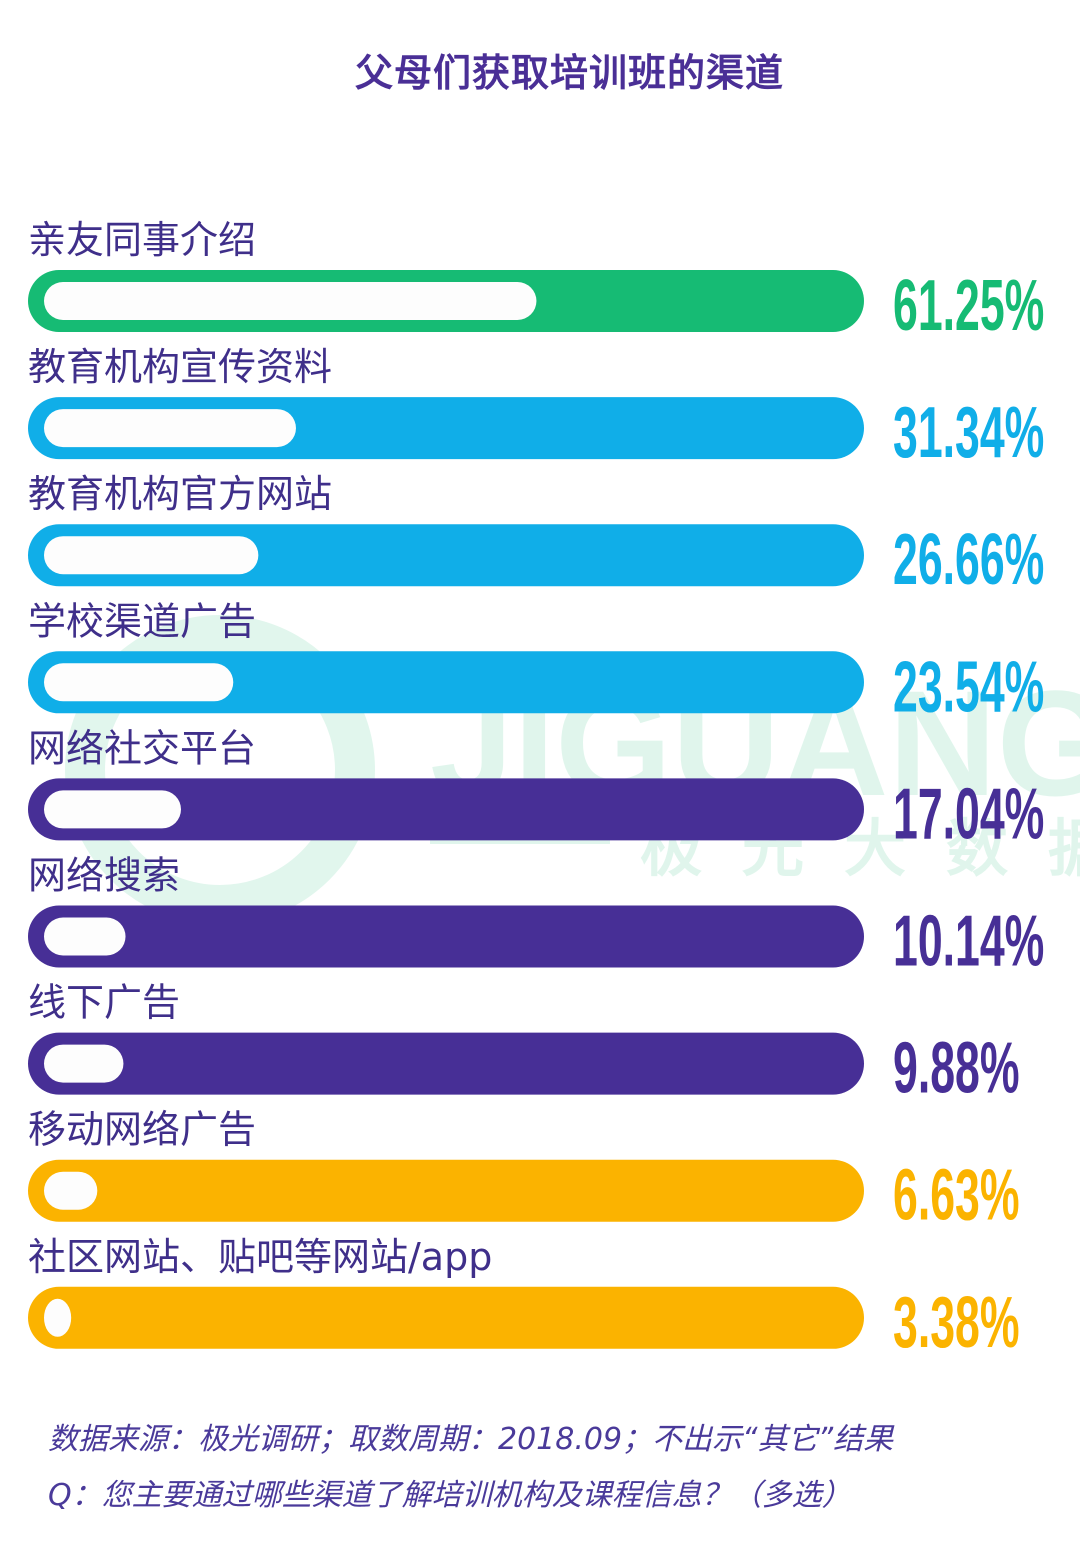 The height and width of the screenshot is (1546, 1080). Describe the element at coordinates (968, 305) in the screenshot. I see `value-label: 61.25%` at that location.